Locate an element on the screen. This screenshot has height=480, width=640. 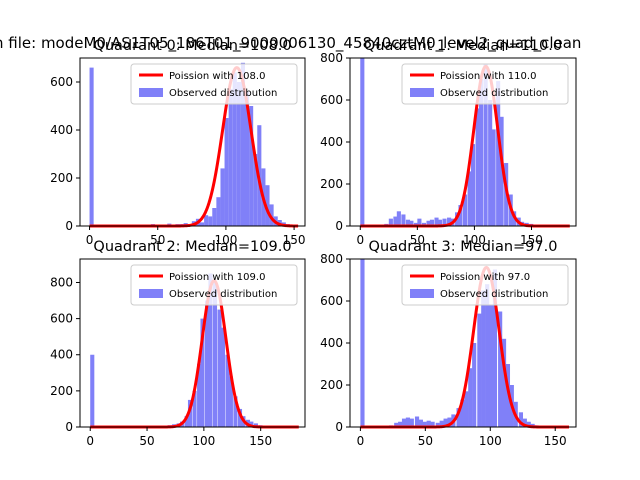
legend-entry-fit: Poission with 97.0 is located at coordinates (485, 277).